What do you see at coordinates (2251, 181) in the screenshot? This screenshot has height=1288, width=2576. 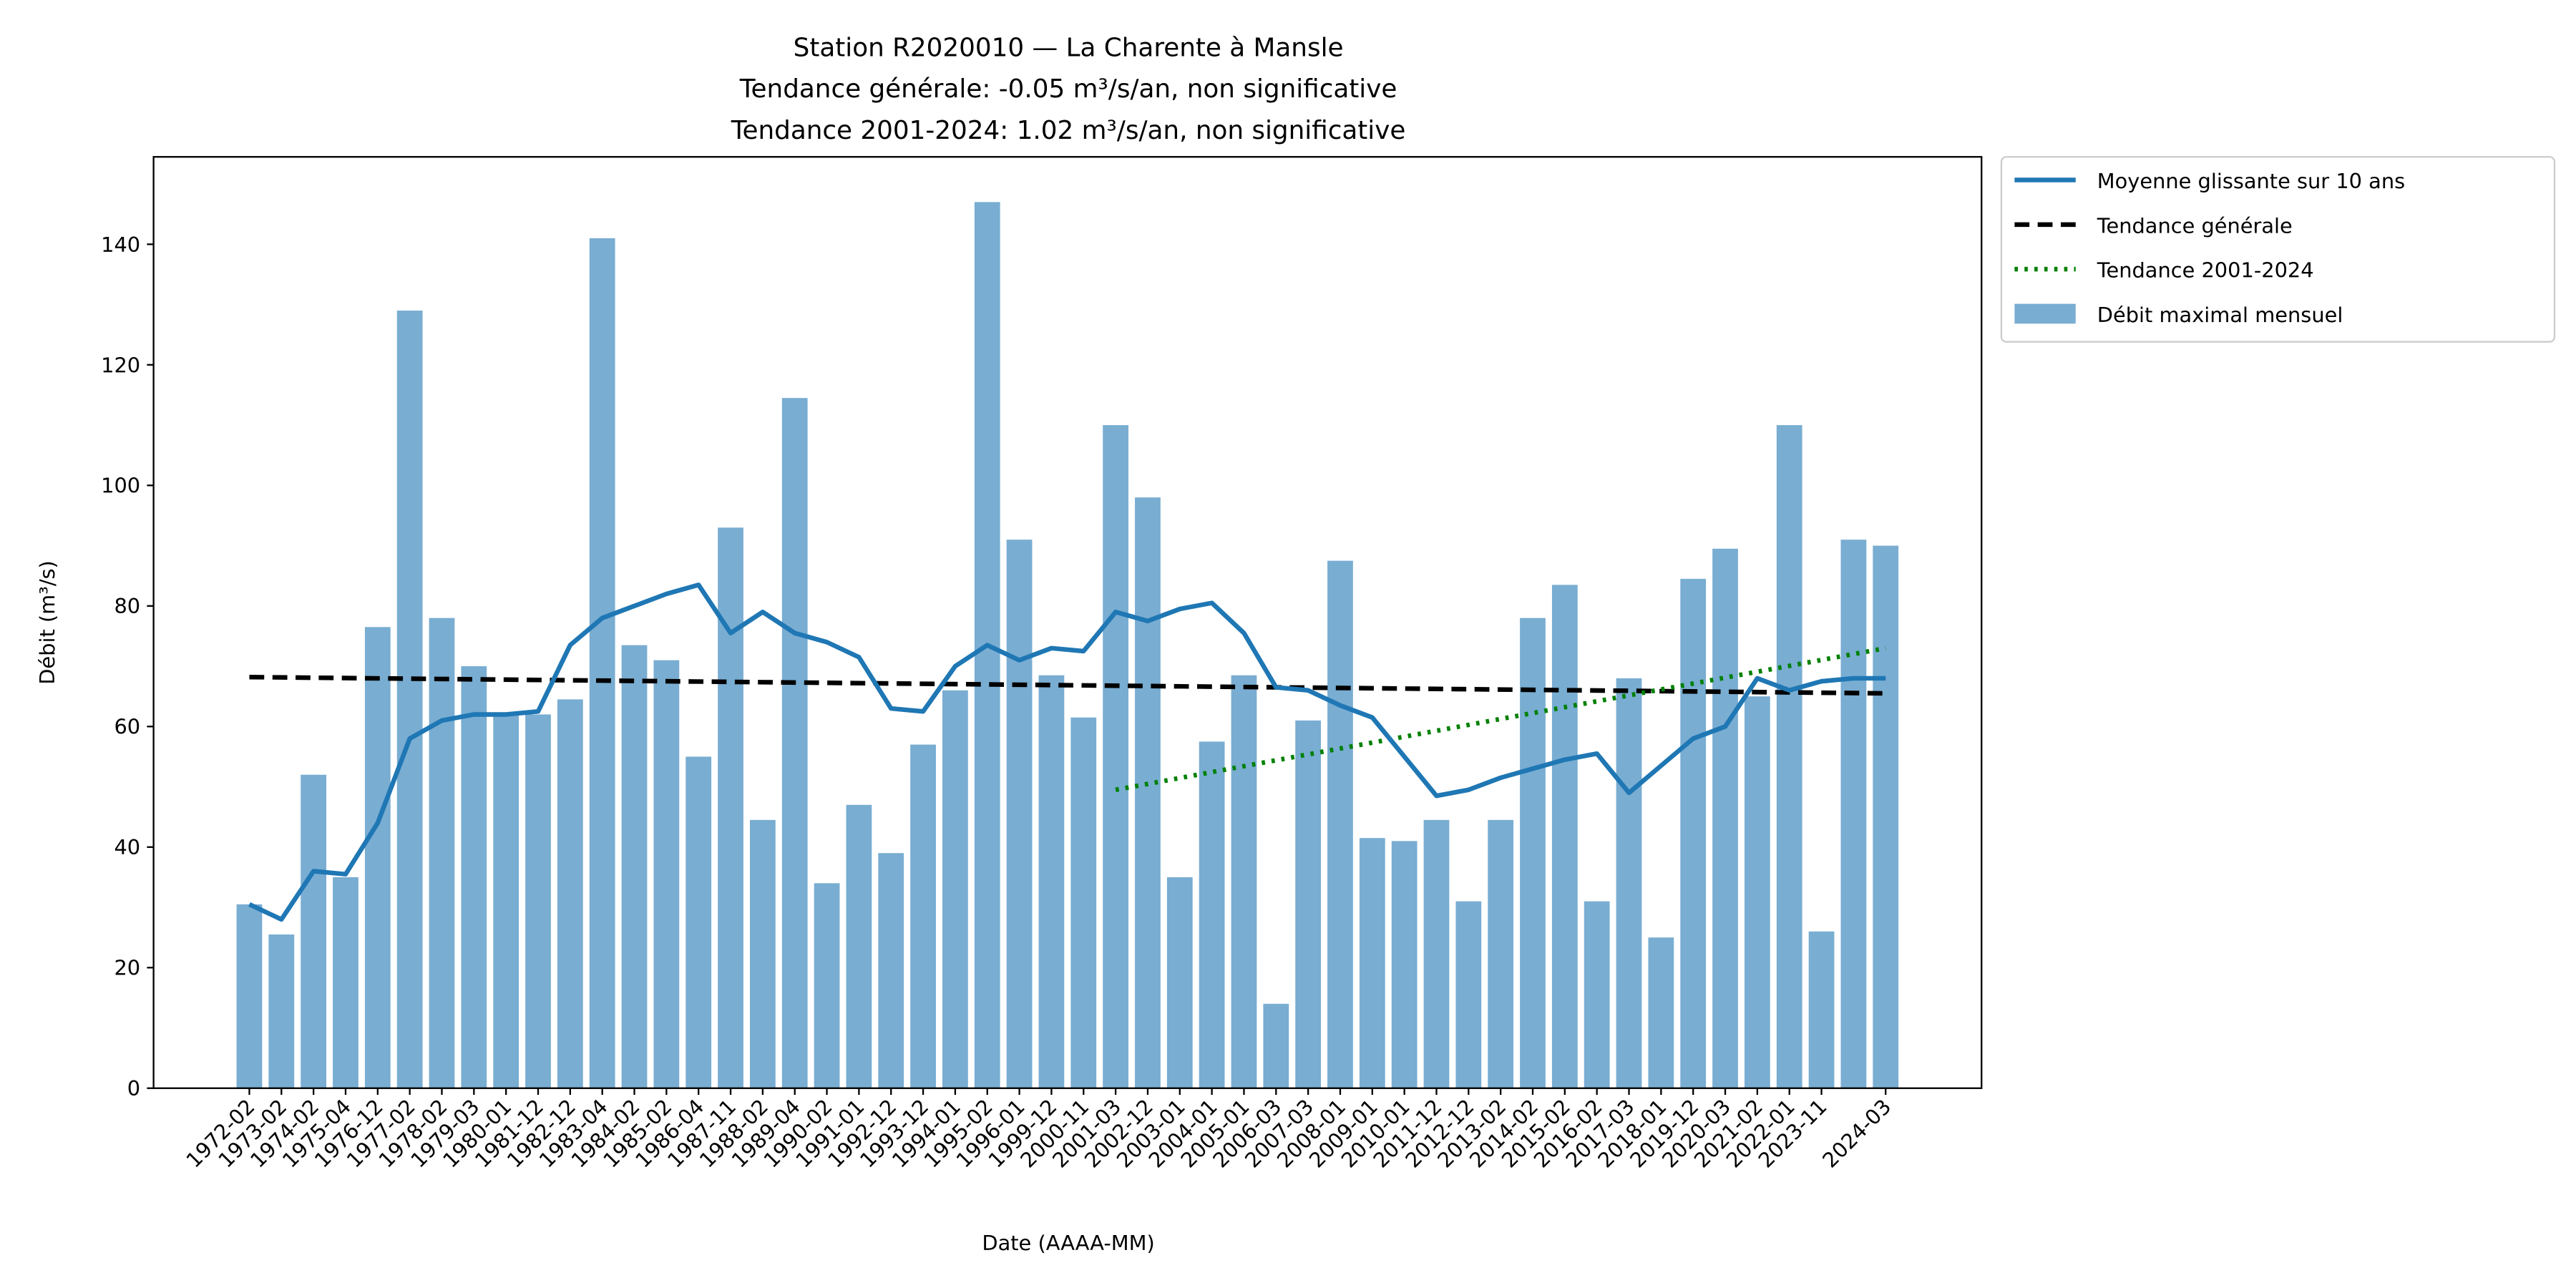 I see `legend-label: Moyenne glissante sur 10 ans` at bounding box center [2251, 181].